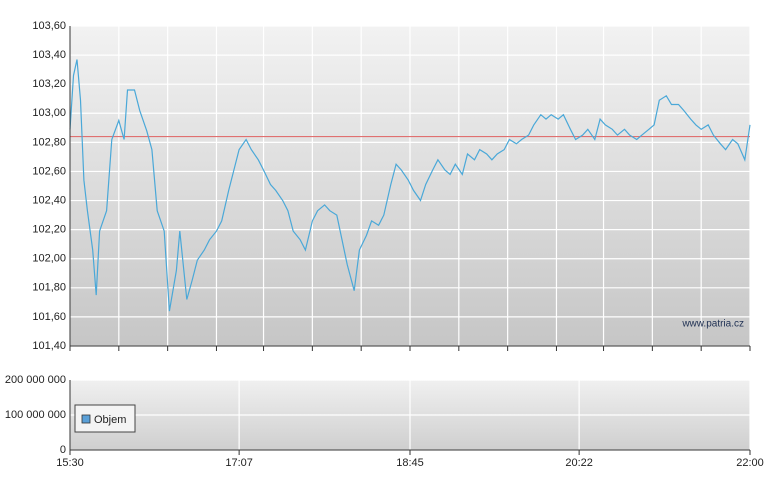 The width and height of the screenshot is (780, 490). I want to click on y-tick-label: 102,00, so click(49, 259).